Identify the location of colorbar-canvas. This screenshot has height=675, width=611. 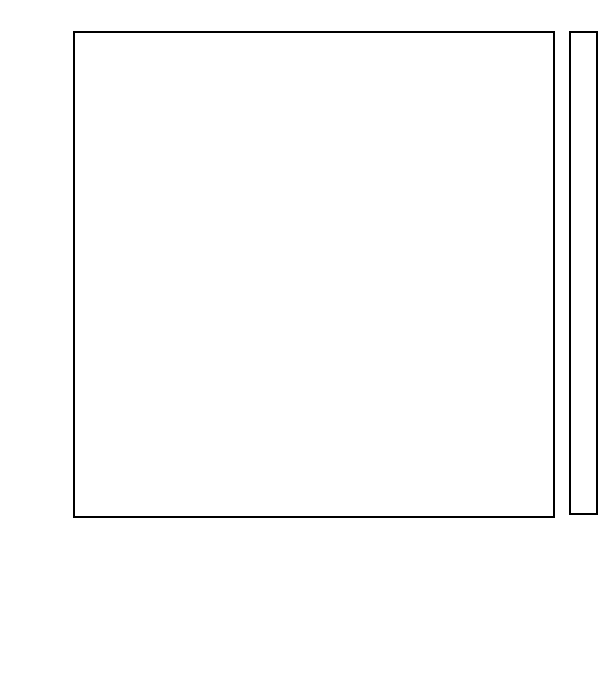
(583, 273).